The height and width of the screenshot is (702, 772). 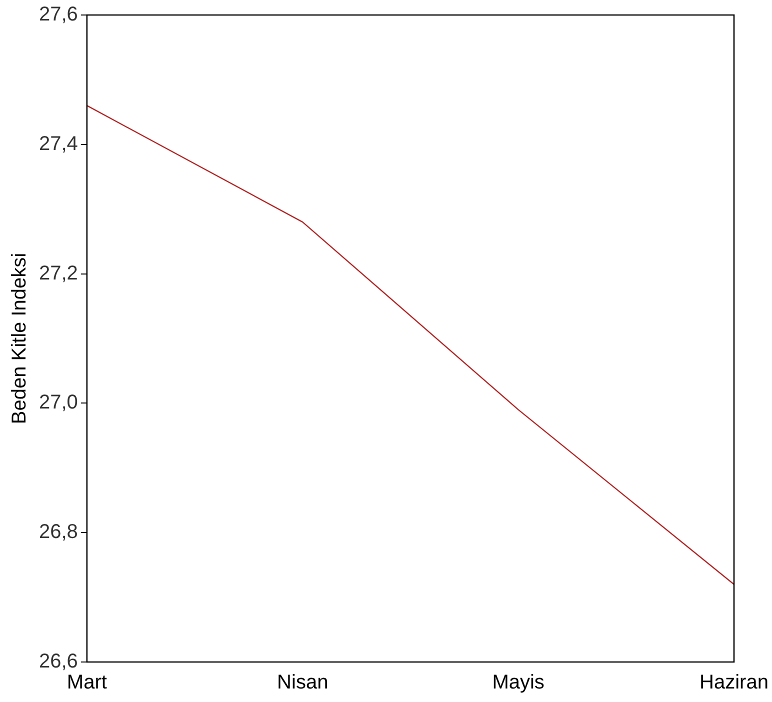 I want to click on y-tick-label: 27,0, so click(x=58, y=403).